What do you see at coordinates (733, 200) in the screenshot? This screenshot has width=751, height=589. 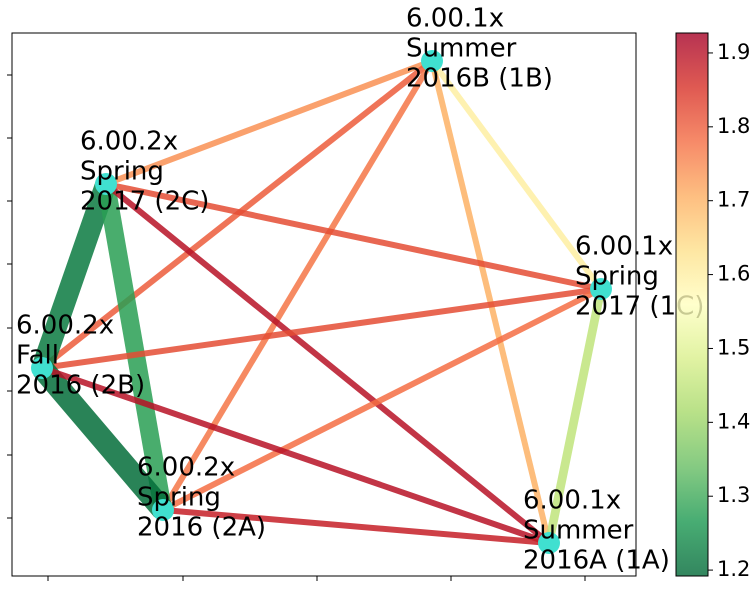 I see `colorbar-tick-label: 1.7` at bounding box center [733, 200].